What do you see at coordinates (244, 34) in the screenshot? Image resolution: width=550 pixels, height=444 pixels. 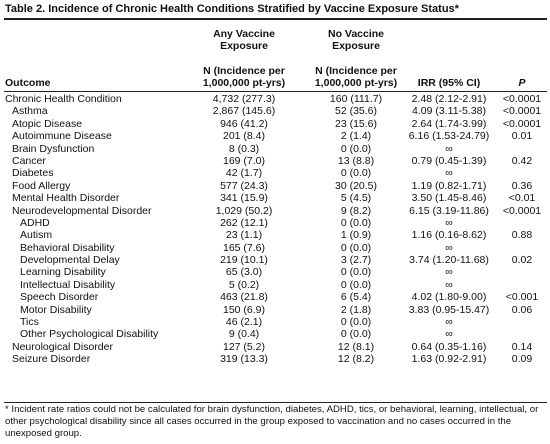 I see `group-any-line1: Any Vaccine` at bounding box center [244, 34].